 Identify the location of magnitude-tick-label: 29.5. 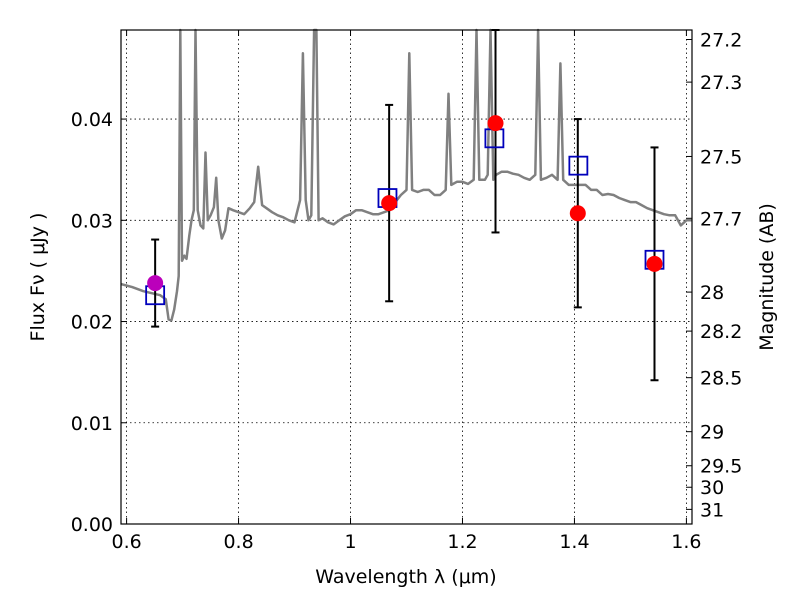
(721, 467).